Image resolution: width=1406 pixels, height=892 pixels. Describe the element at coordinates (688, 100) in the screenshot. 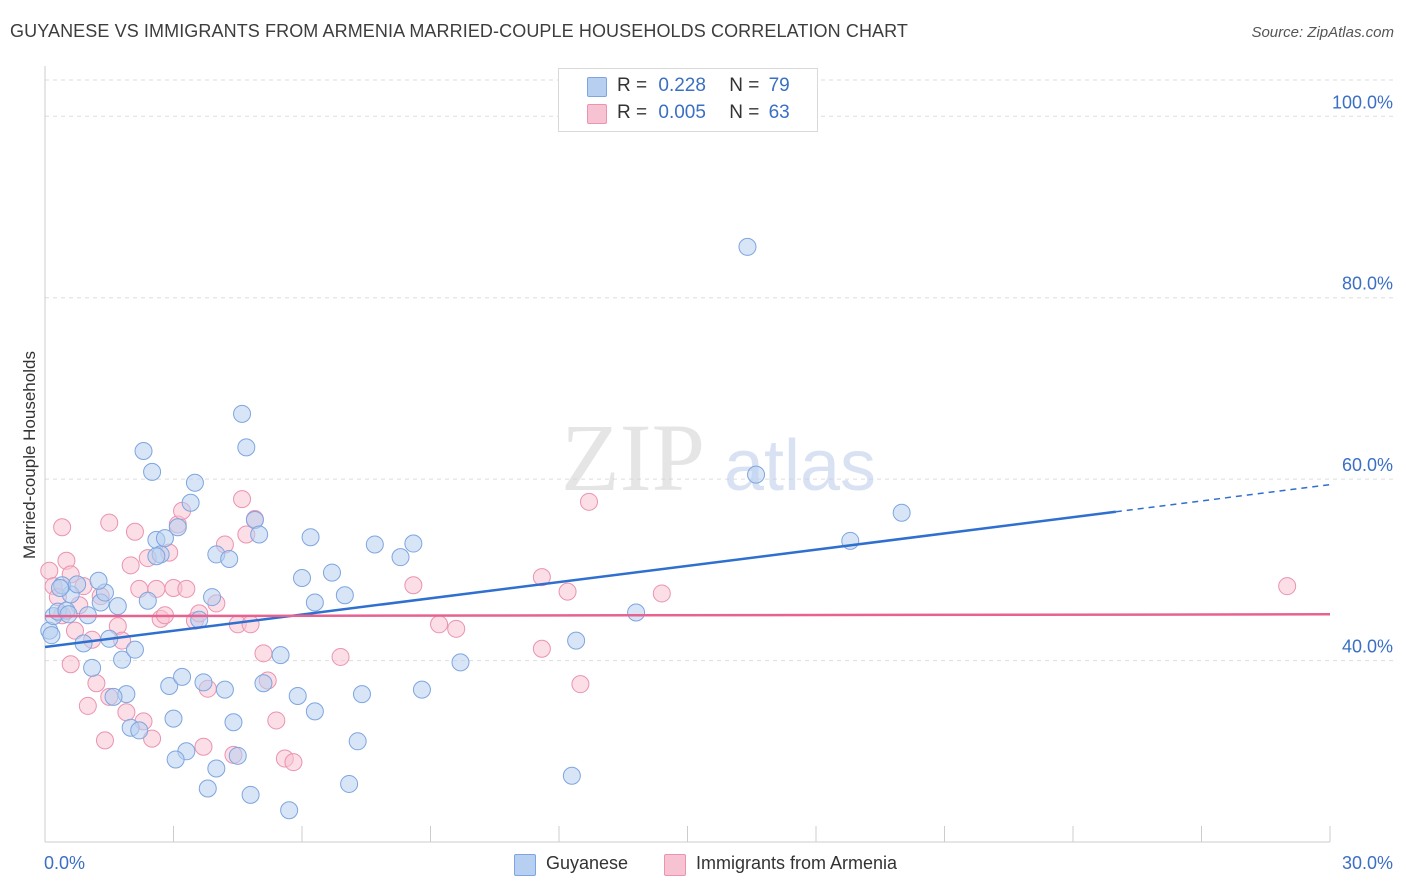

I see `stats-legend: R = 0.228 N = 79 R = 0.005 N = 63` at that location.